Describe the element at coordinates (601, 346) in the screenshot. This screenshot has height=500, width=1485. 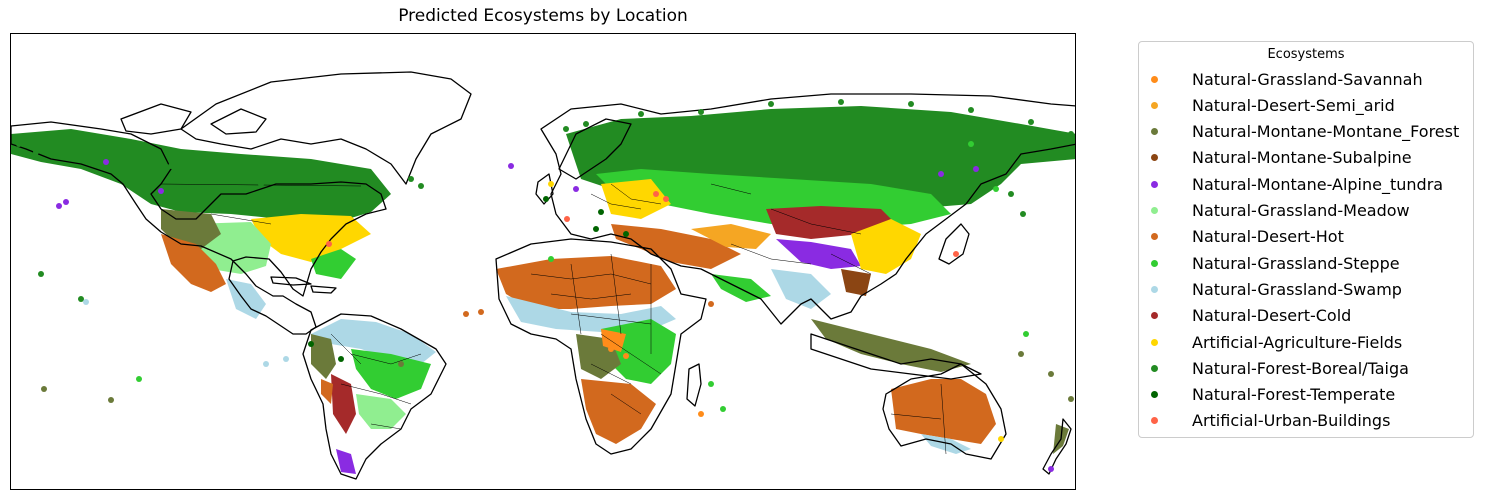
I see `africa-outline` at that location.